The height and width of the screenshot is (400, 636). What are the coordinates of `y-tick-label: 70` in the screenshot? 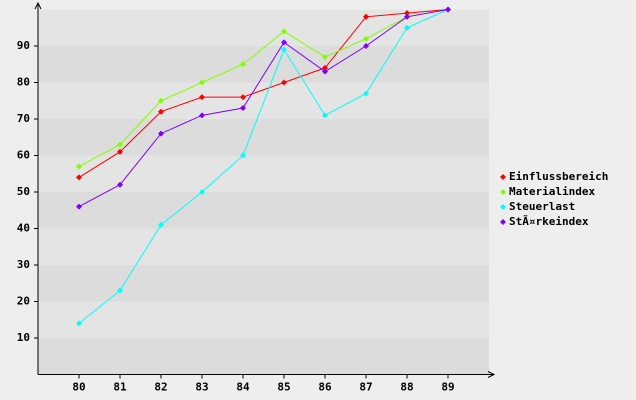 It's located at (23, 118).